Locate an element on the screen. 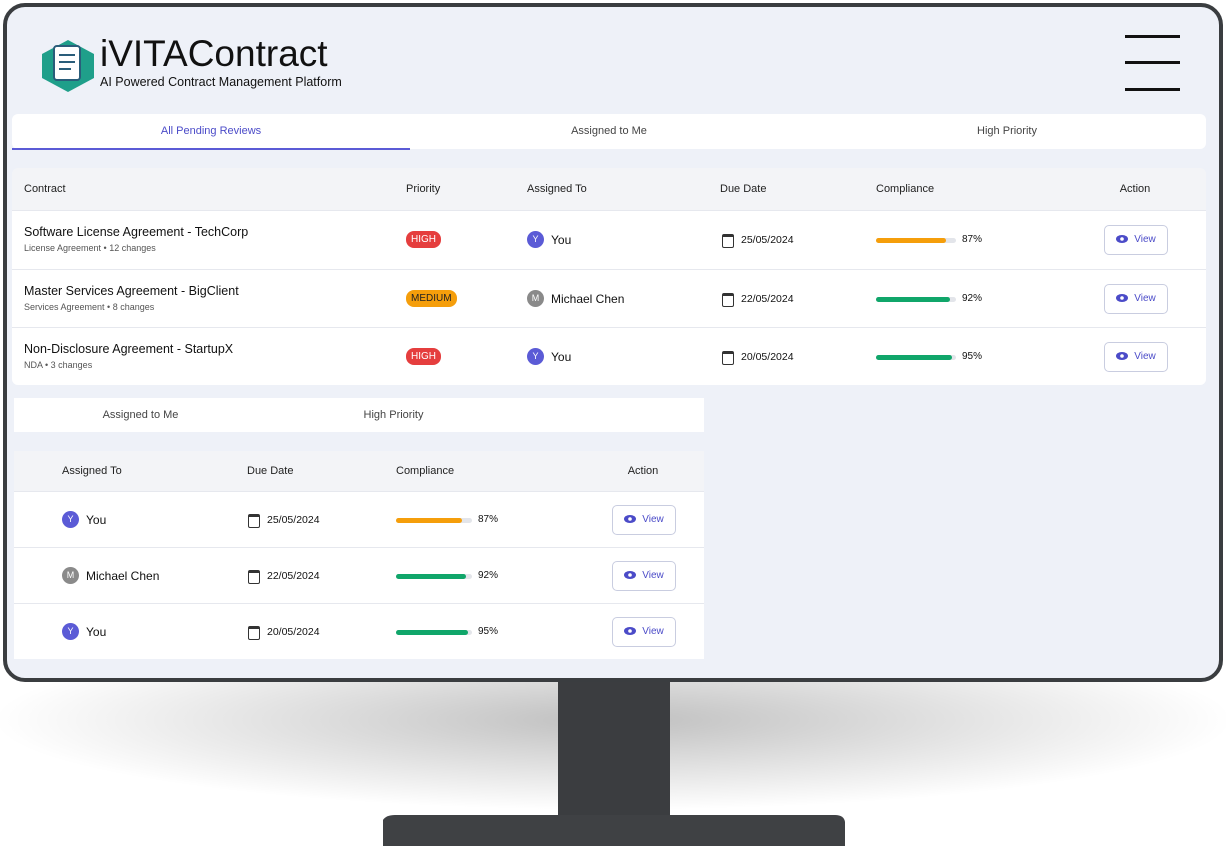 The image size is (1226, 850). contract-details: NDA • 3 changes is located at coordinates (58, 365).